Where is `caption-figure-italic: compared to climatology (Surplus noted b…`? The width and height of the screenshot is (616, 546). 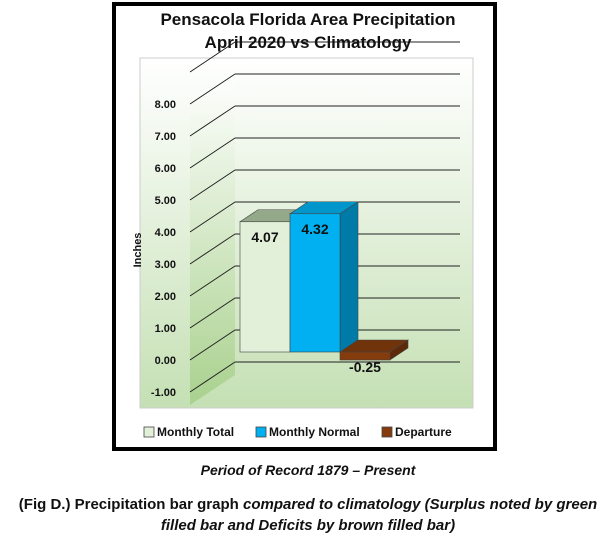 caption-figure-italic: compared to climatology (Surplus noted b… is located at coordinates (379, 515).